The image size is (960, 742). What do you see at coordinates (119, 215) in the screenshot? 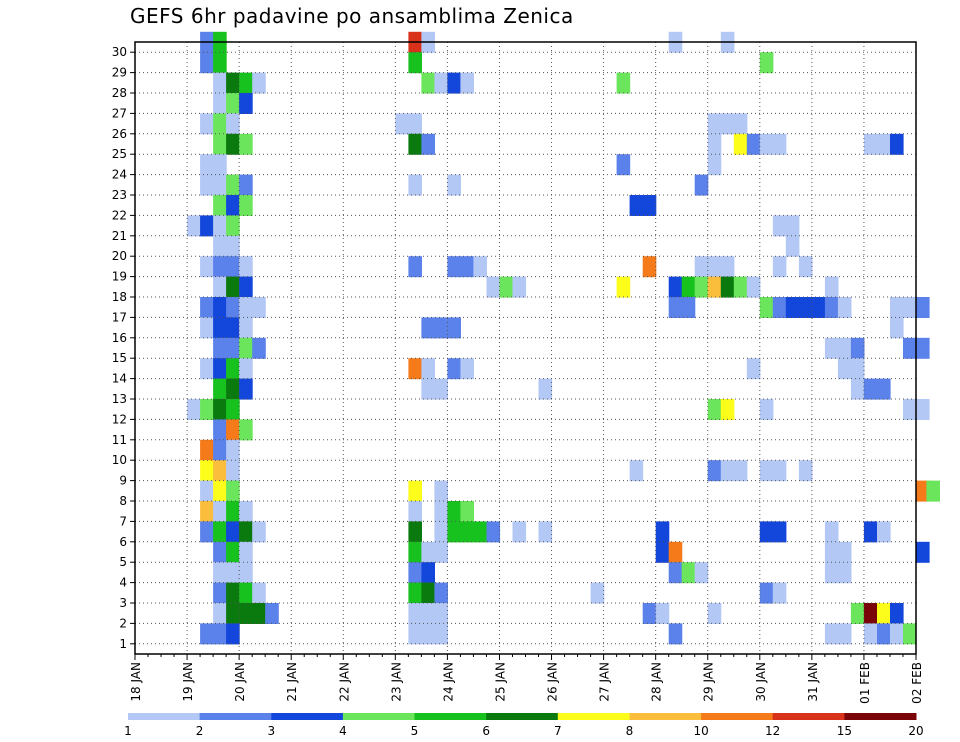
I see `y-tick-label: 22` at bounding box center [119, 215].